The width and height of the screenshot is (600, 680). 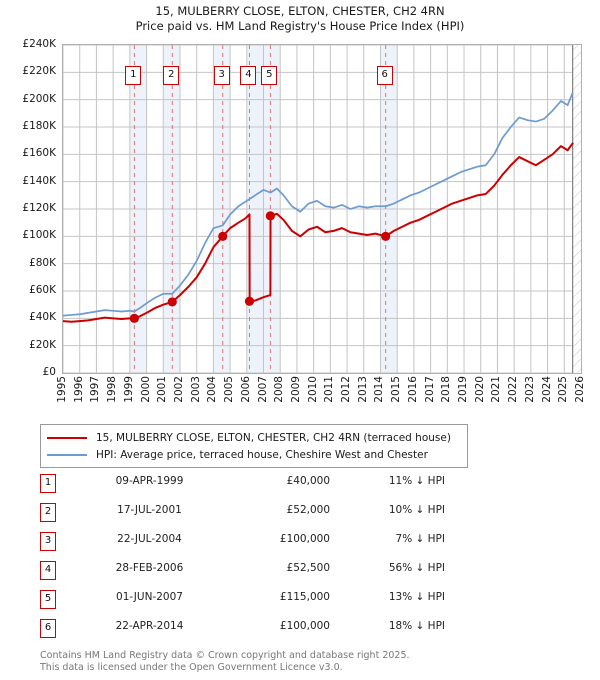 What do you see at coordinates (133, 75) in the screenshot?
I see `sale-marker-1: 1` at bounding box center [133, 75].